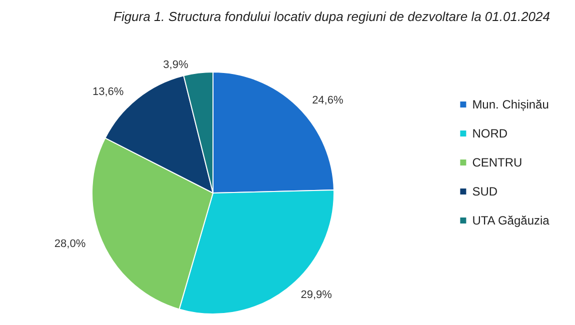 The height and width of the screenshot is (325, 575). What do you see at coordinates (175, 64) in the screenshot?
I see `data-label: 3,9%` at bounding box center [175, 64].